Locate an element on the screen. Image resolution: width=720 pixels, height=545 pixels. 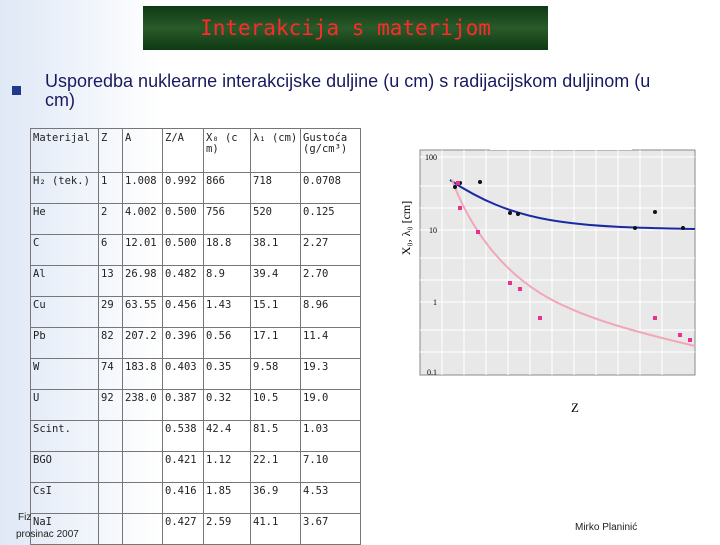
column-header: A is located at coordinates (142, 150).